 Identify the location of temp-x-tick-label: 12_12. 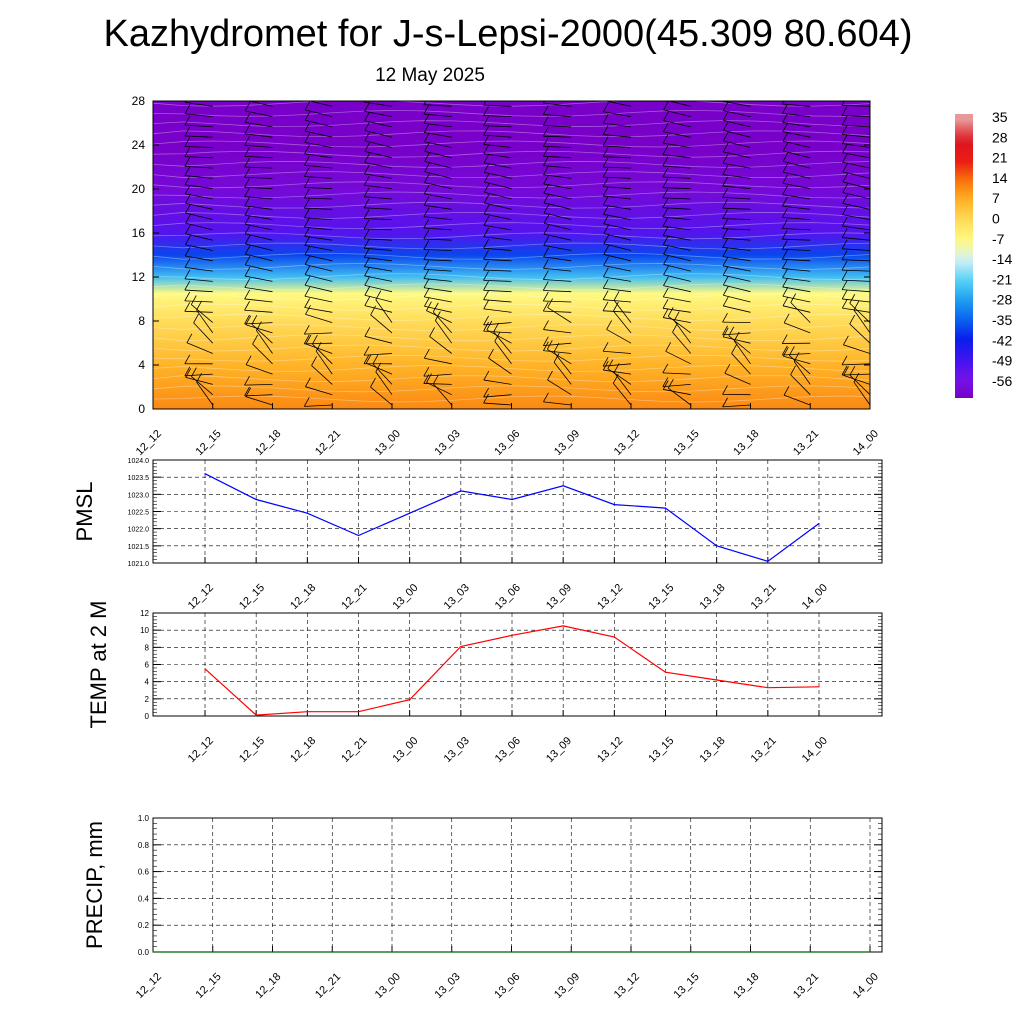
(201, 750).